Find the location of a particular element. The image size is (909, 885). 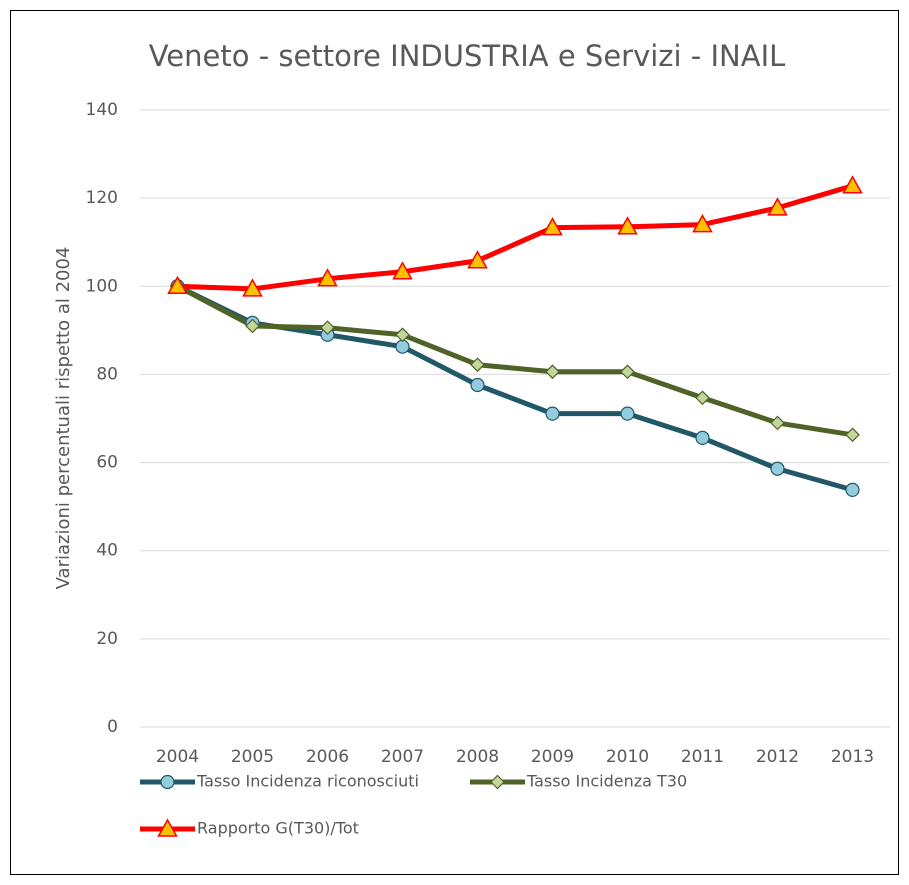

y-tick-label: 20 is located at coordinates (107, 639).